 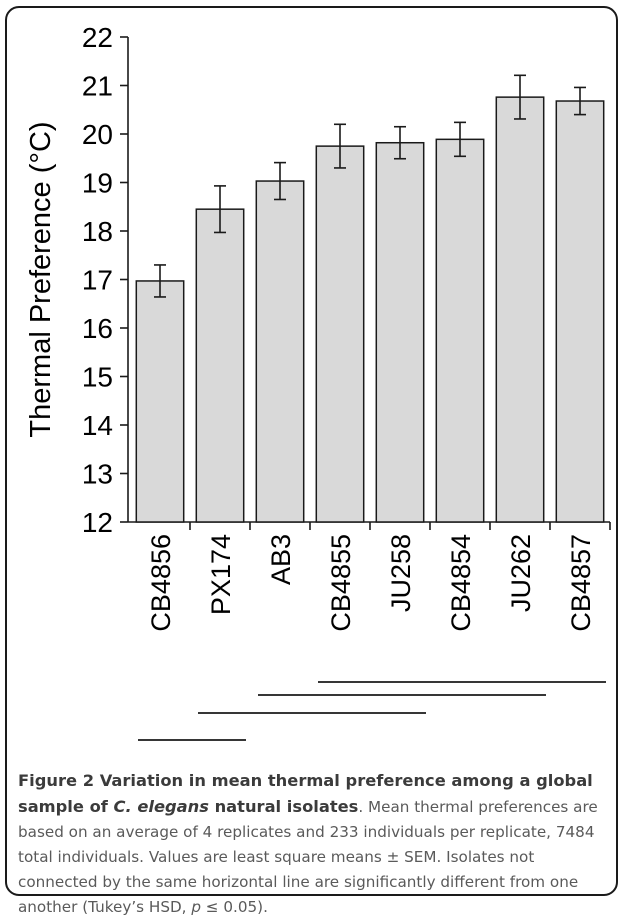 What do you see at coordinates (220, 365) in the screenshot?
I see `bar-PX174` at bounding box center [220, 365].